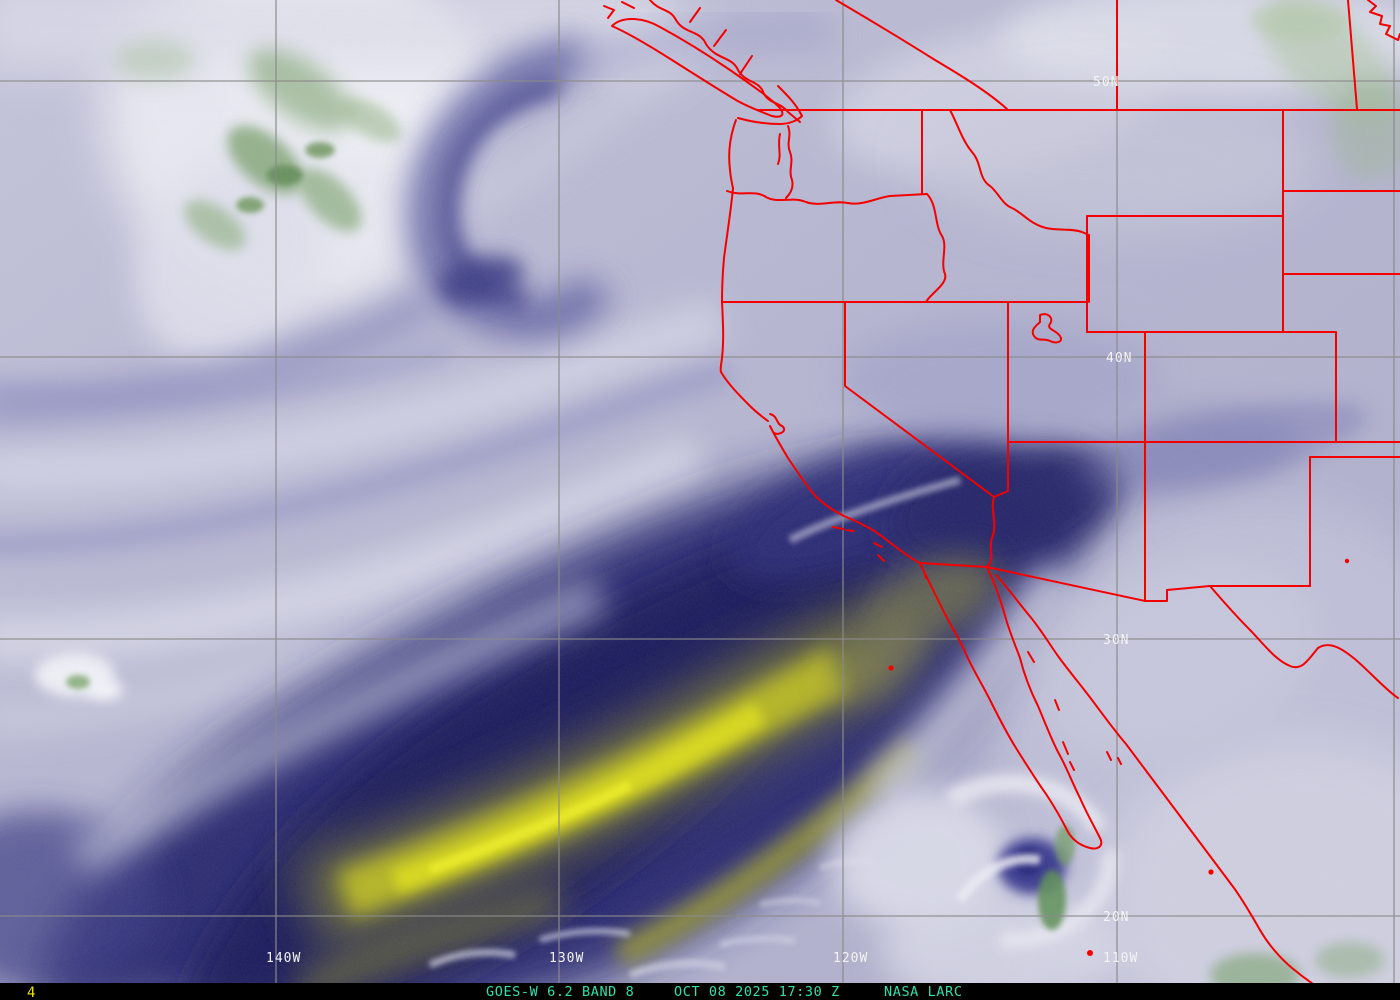 The image size is (1400, 1000). What do you see at coordinates (765, 157) in the screenshot?
I see `coastline-washington` at bounding box center [765, 157].